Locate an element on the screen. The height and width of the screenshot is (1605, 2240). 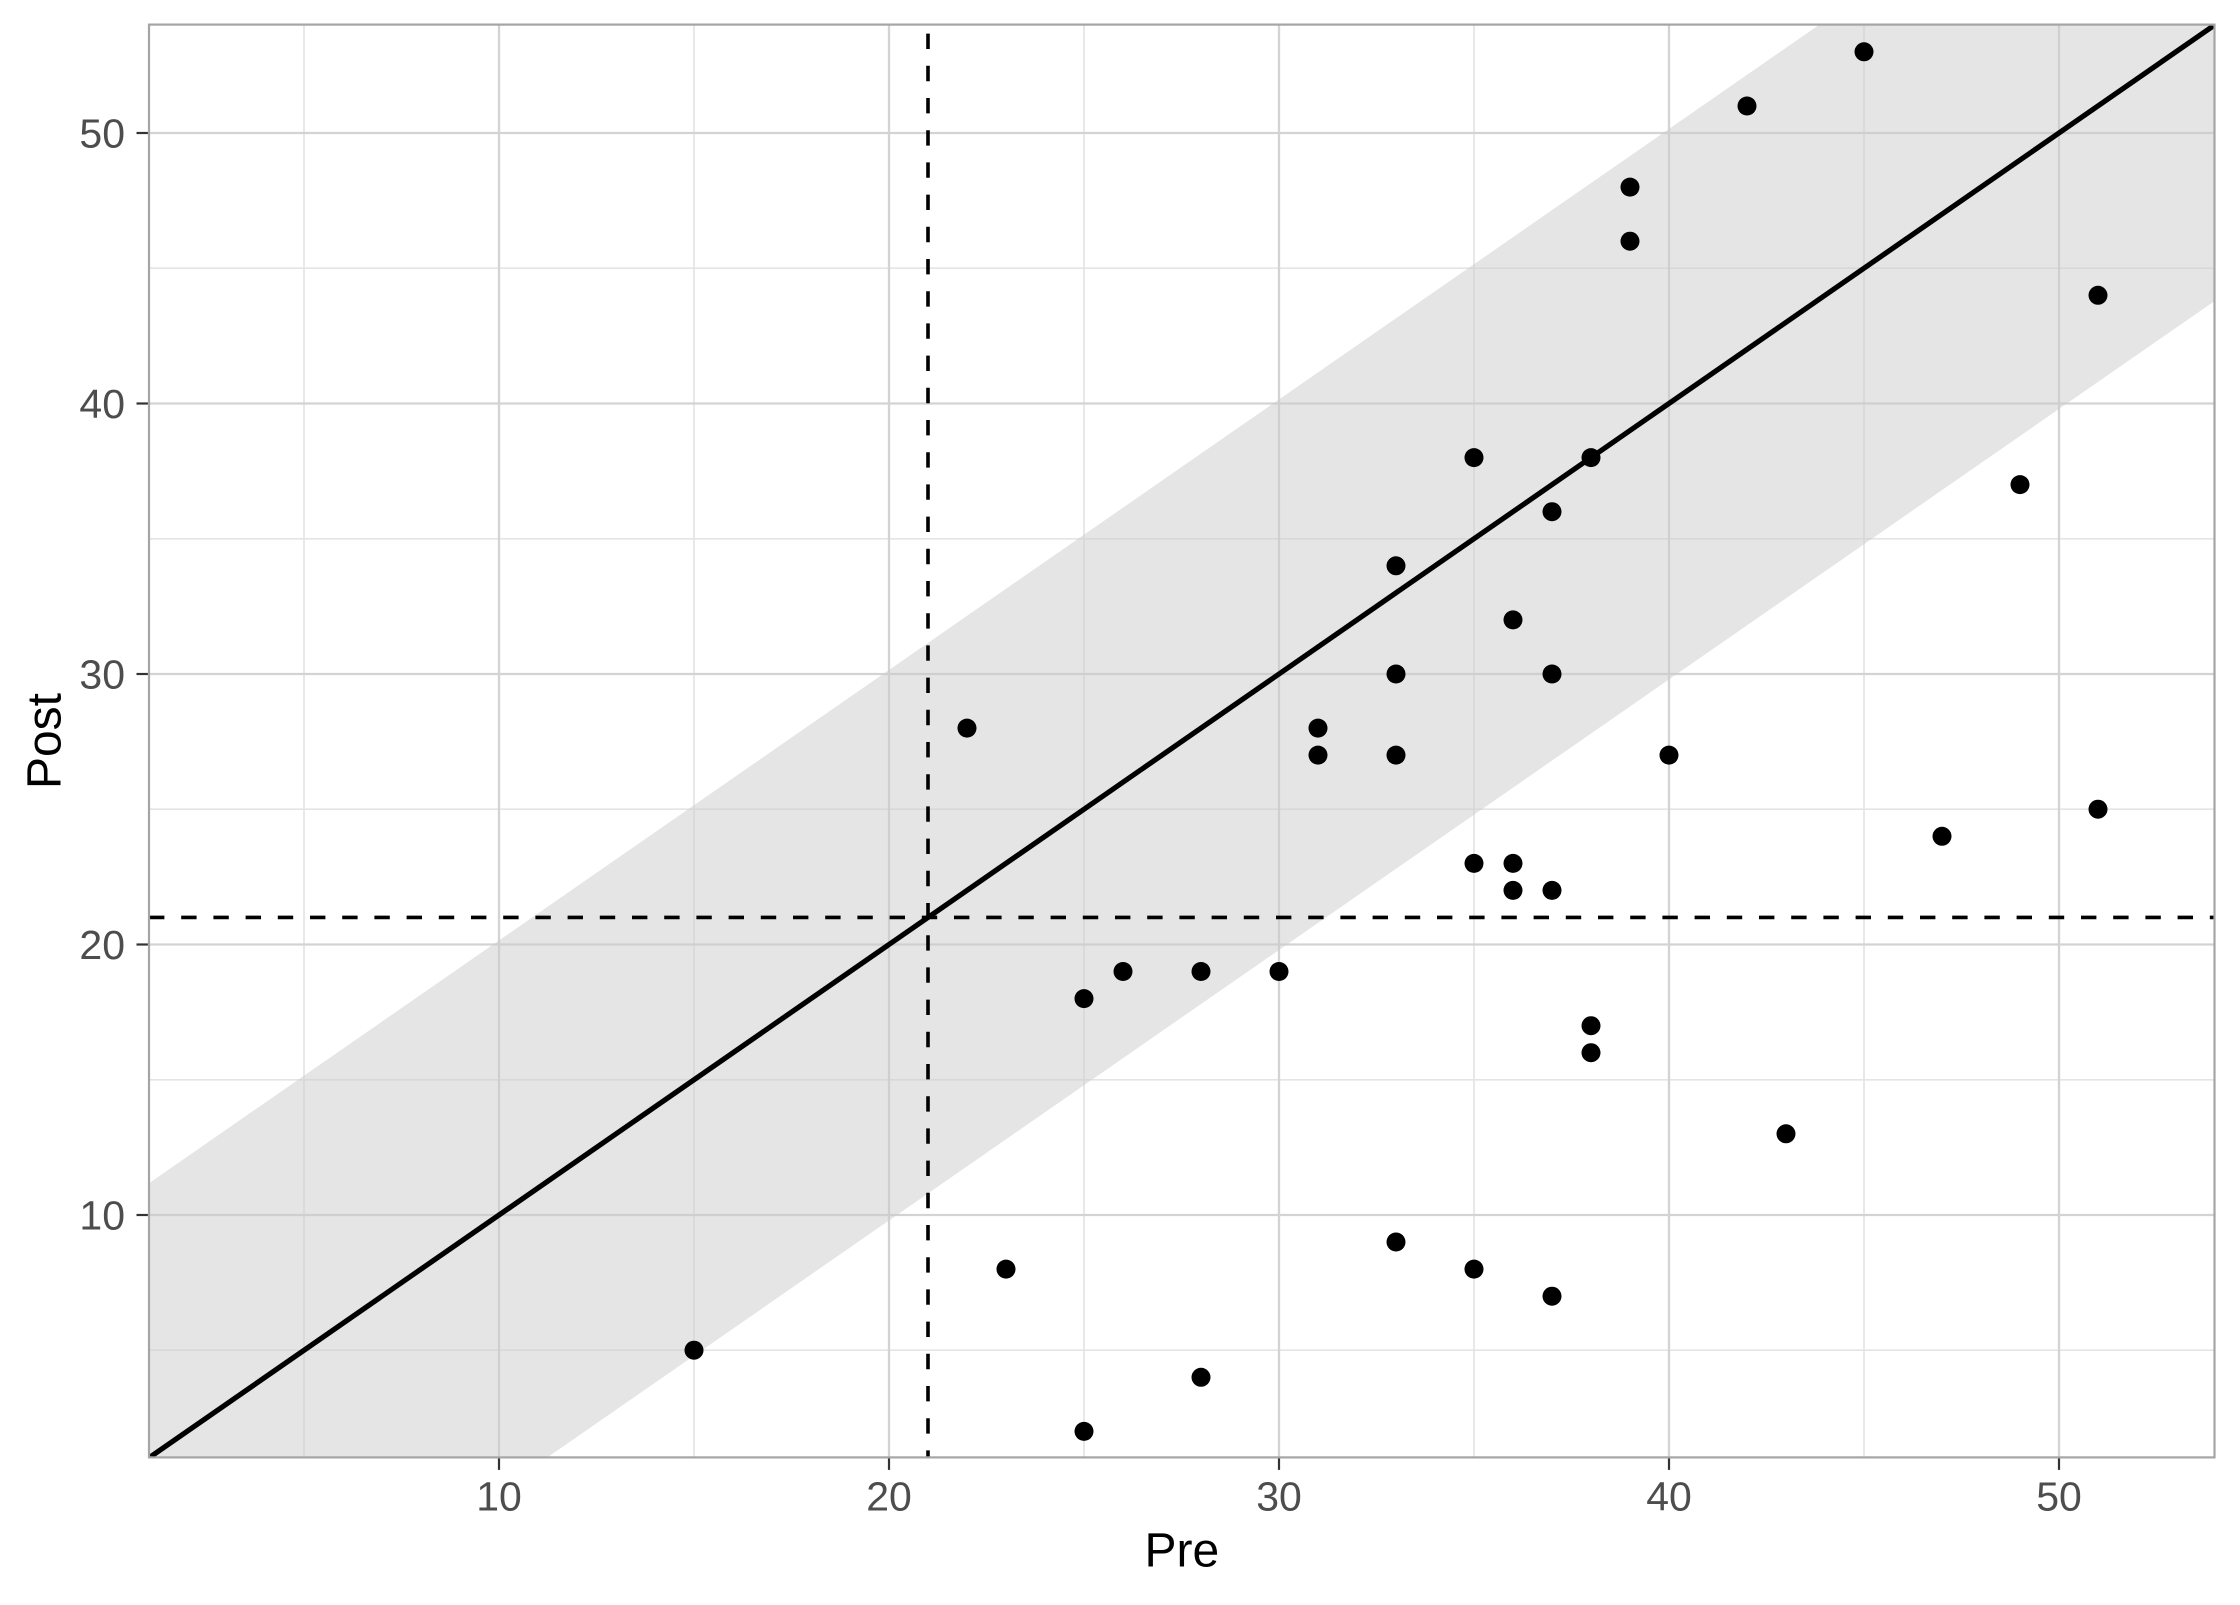
svg-text: Post is located at coordinates (44, 741).